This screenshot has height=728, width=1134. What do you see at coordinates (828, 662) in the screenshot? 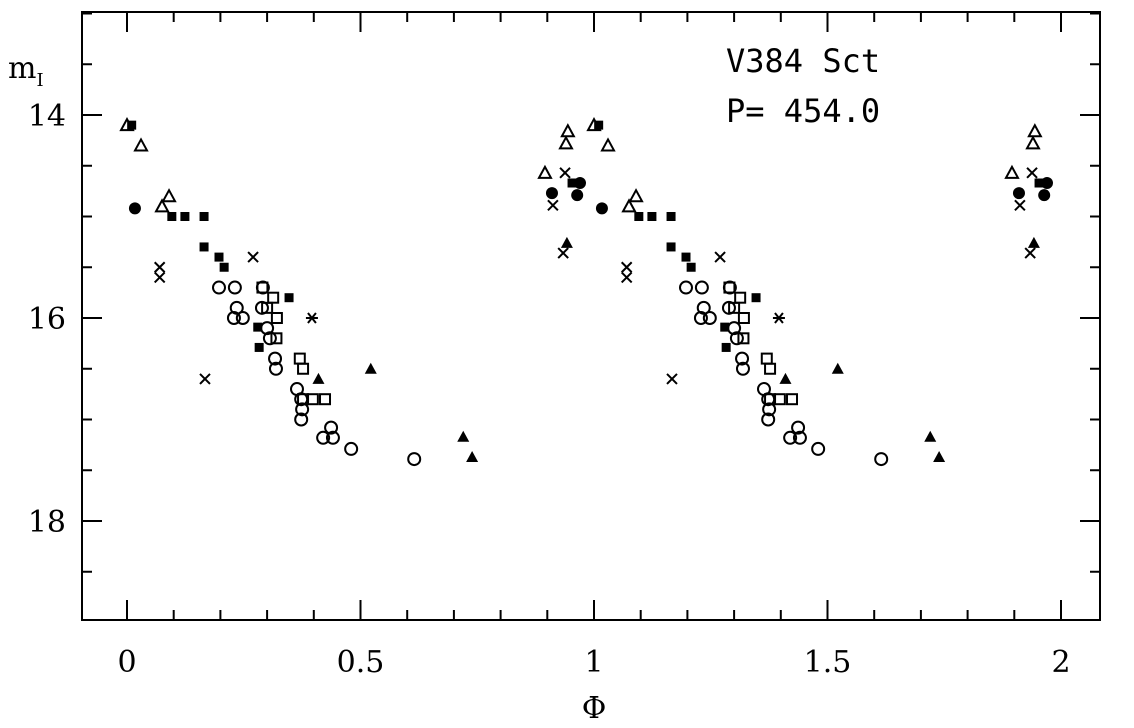
I see `x-tick-label: 1.5` at bounding box center [828, 662].